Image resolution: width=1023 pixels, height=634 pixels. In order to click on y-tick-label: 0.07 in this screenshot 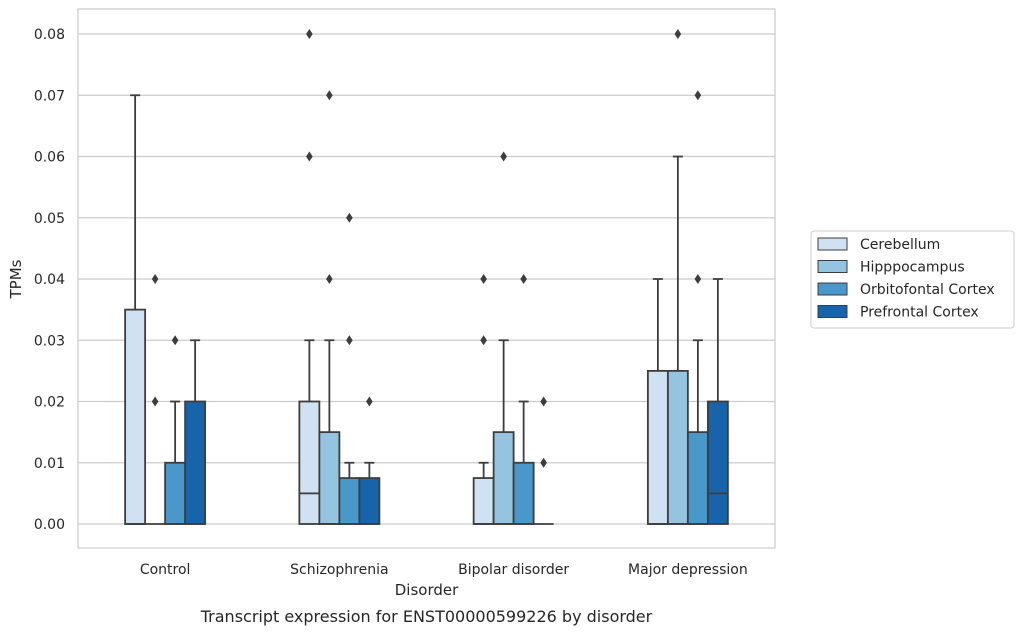, I will do `click(49, 96)`.